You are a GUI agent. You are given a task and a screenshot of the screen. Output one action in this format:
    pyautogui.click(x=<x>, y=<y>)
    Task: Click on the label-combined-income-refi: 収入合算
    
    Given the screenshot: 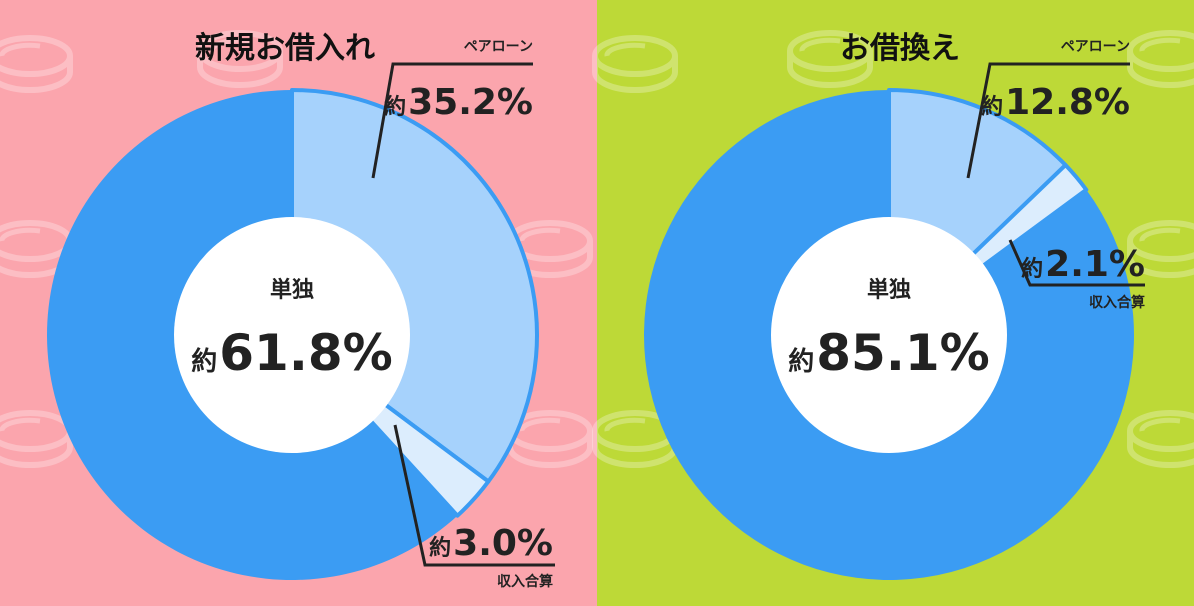 What is the action you would take?
    pyautogui.click(x=1117, y=302)
    